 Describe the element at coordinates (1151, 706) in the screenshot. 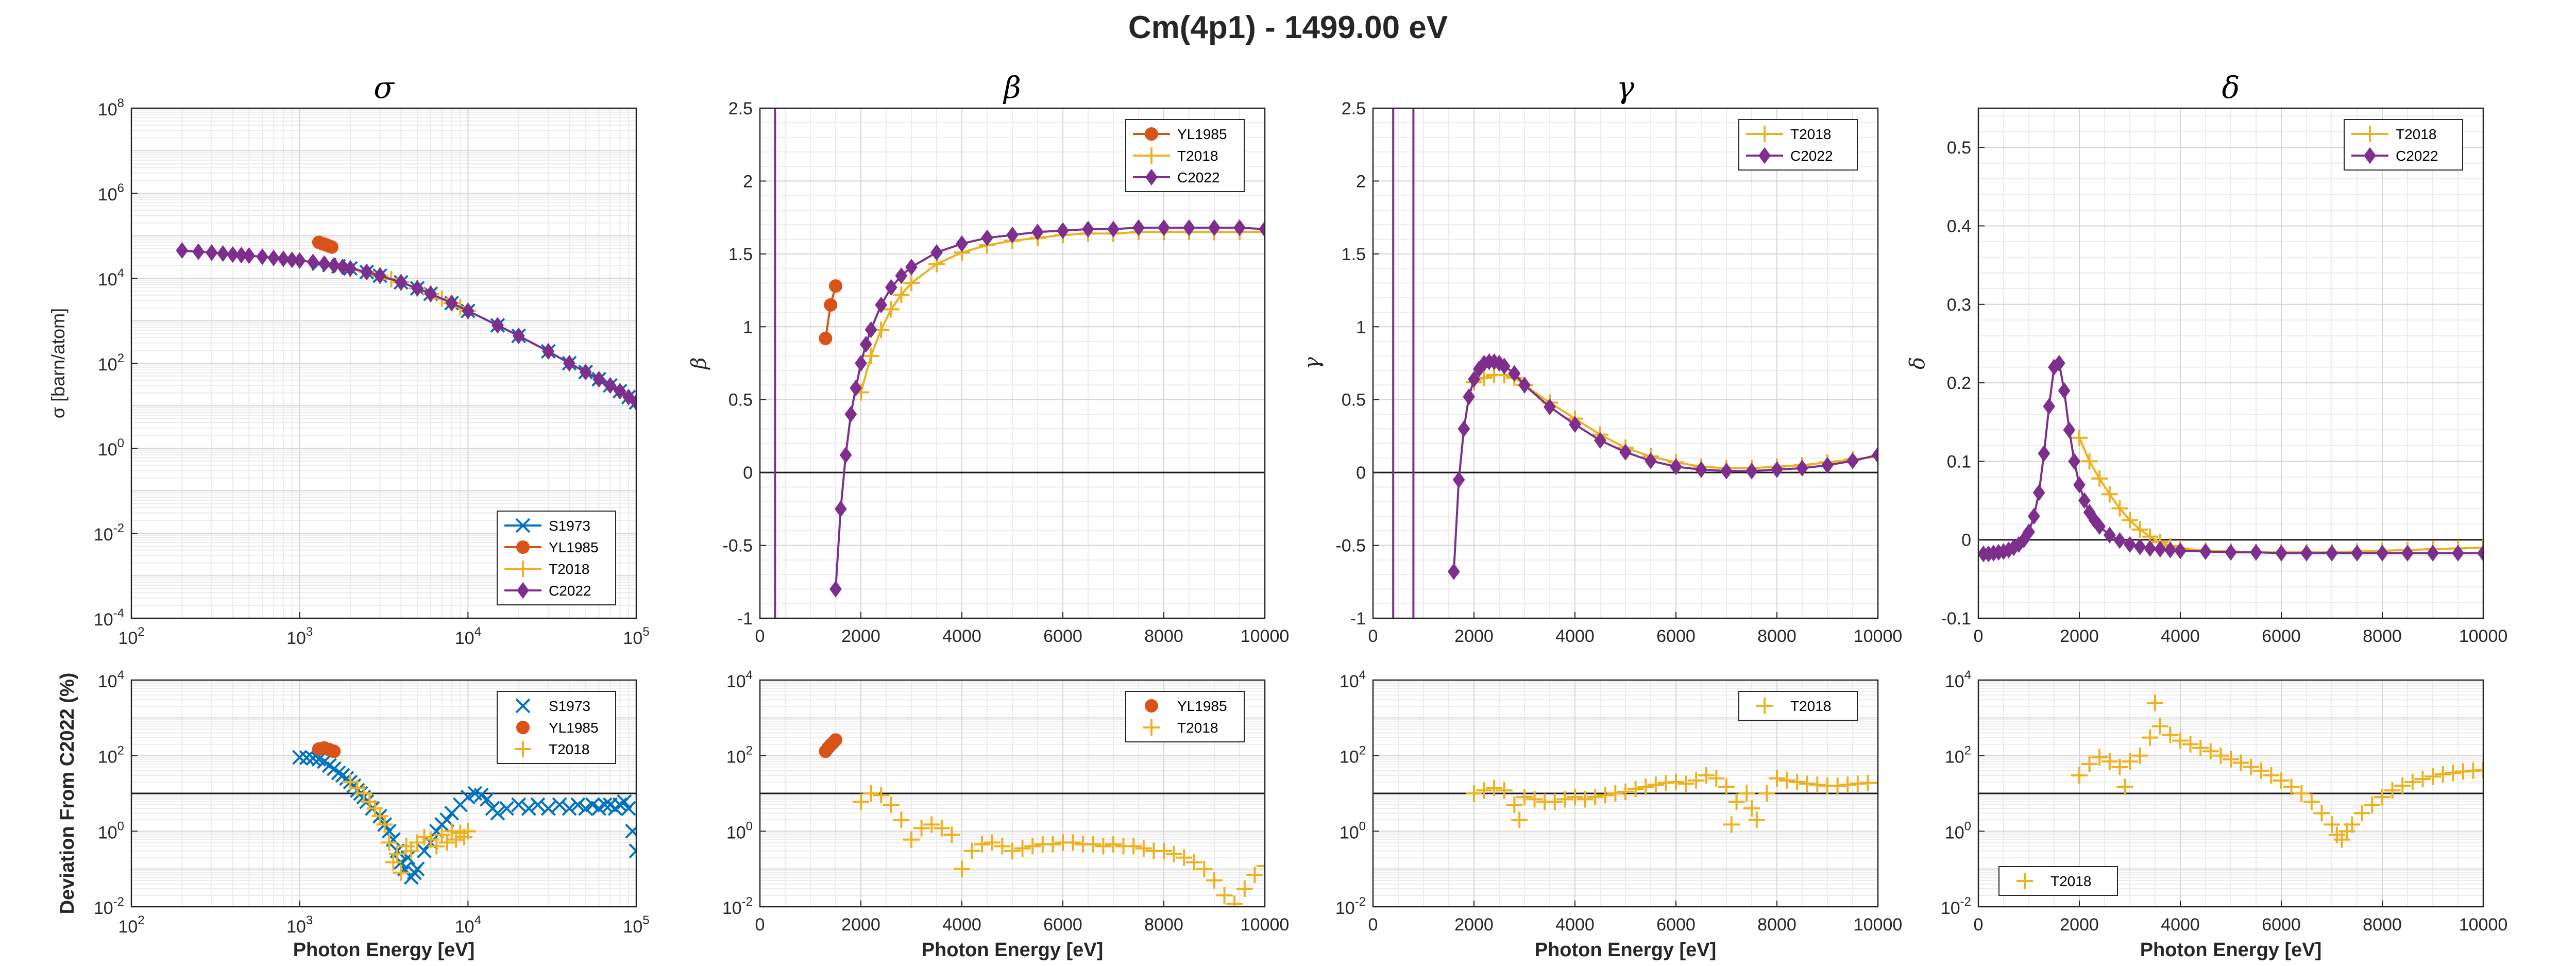

I see `legend-marker-yl1985` at that location.